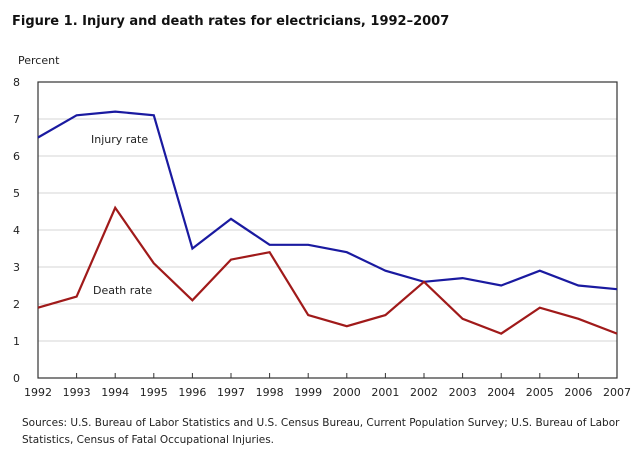  What do you see at coordinates (385, 392) in the screenshot?
I see `x-tick-label: 2001` at bounding box center [385, 392].